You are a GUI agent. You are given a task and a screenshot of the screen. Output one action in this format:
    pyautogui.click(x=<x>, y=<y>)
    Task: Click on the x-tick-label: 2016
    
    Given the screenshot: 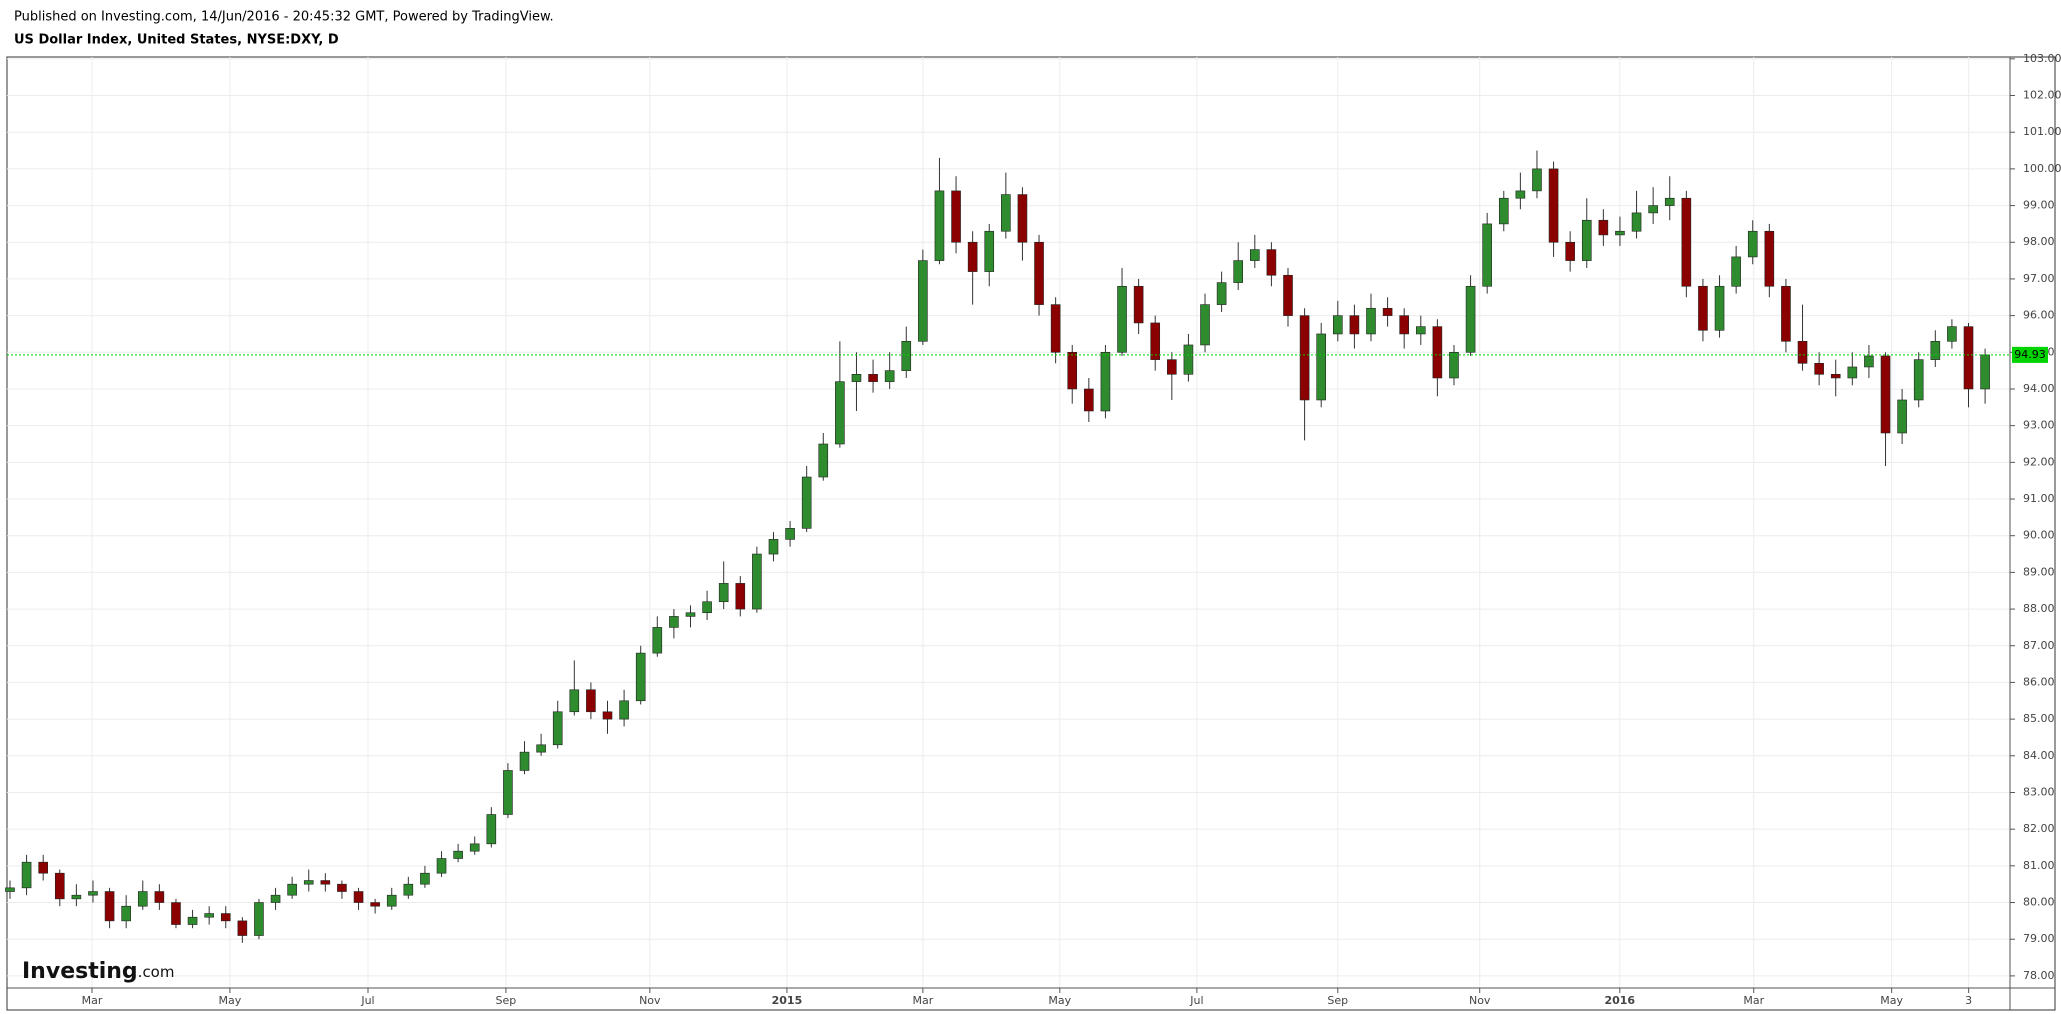 What is the action you would take?
    pyautogui.click(x=1619, y=1000)
    